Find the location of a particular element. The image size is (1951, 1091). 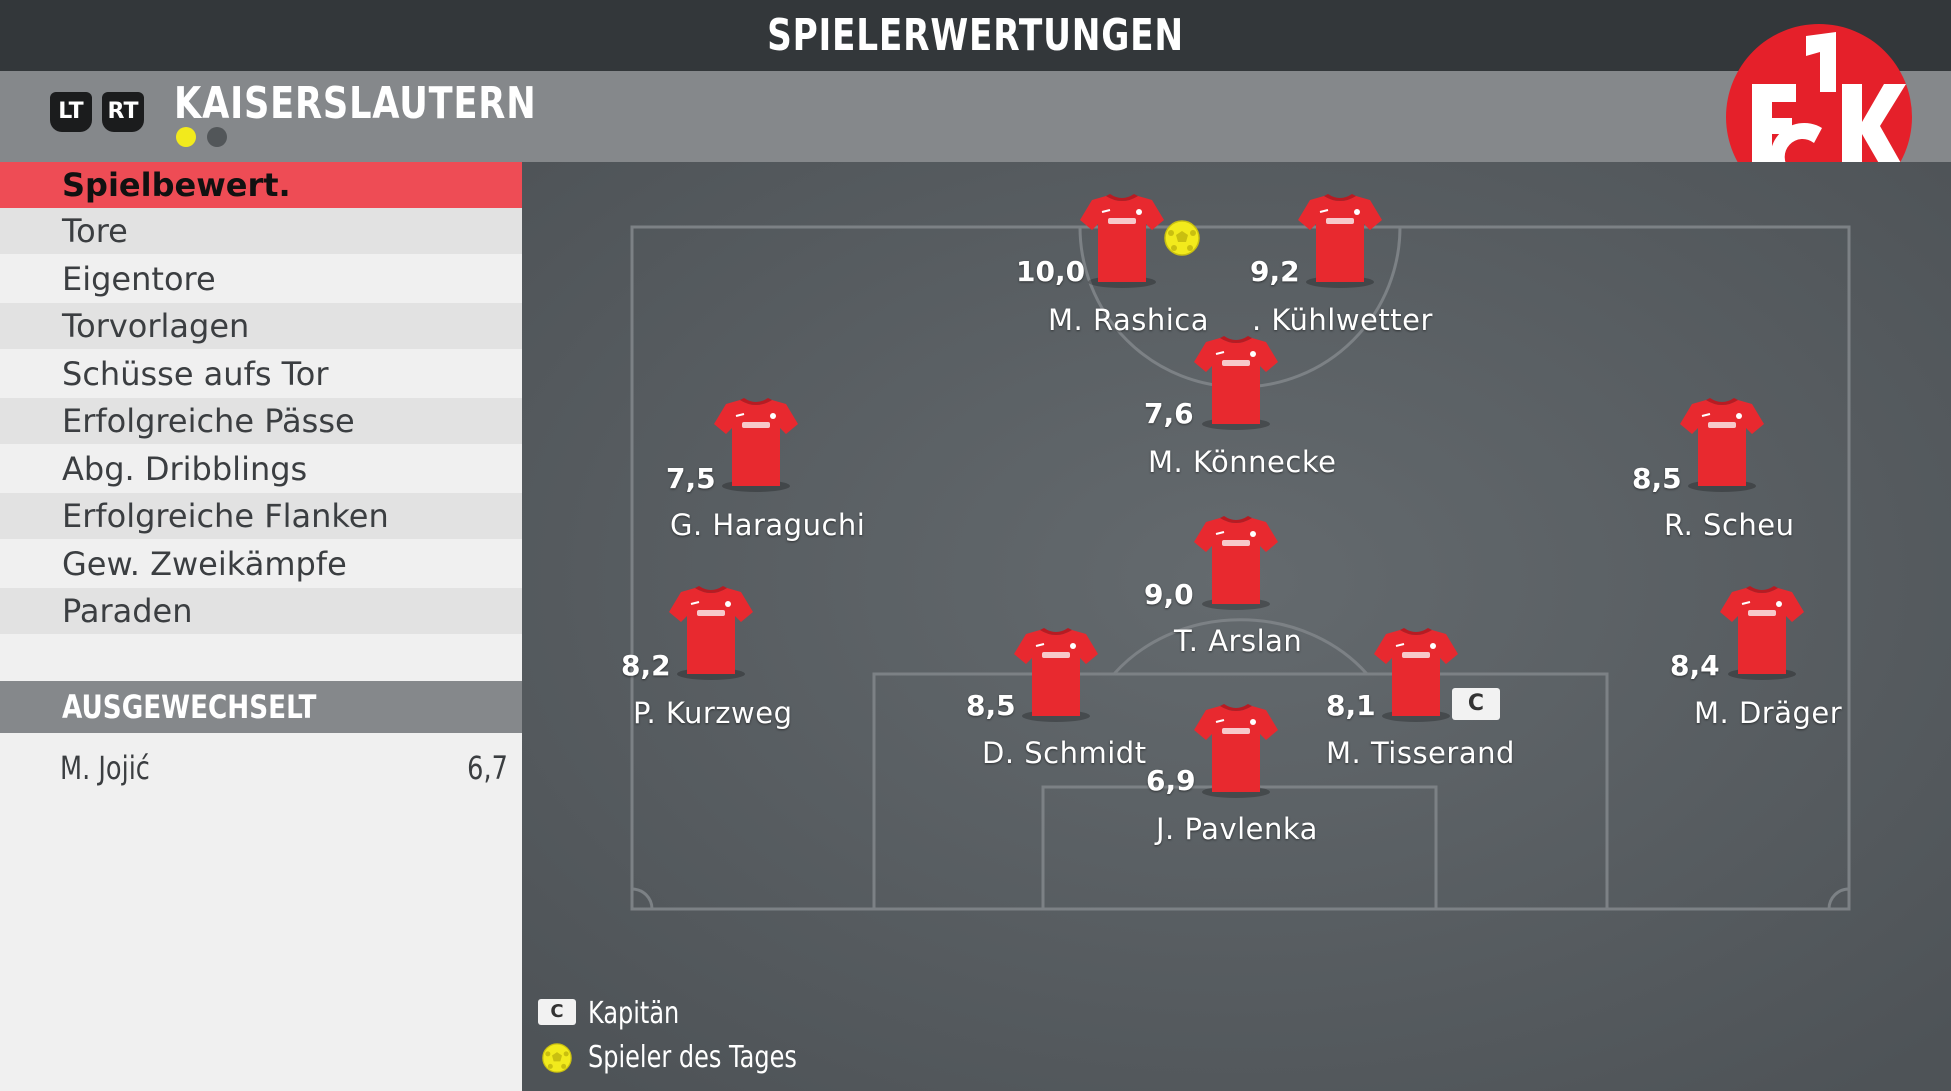

legend-potm-label: Spieler des Tages is located at coordinates (692, 1057).